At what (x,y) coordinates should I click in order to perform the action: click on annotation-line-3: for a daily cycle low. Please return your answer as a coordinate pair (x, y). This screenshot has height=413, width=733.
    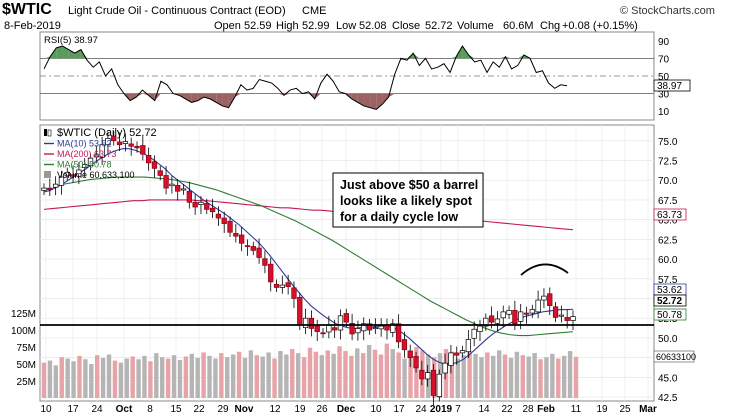
    Looking at the image, I should click on (399, 217).